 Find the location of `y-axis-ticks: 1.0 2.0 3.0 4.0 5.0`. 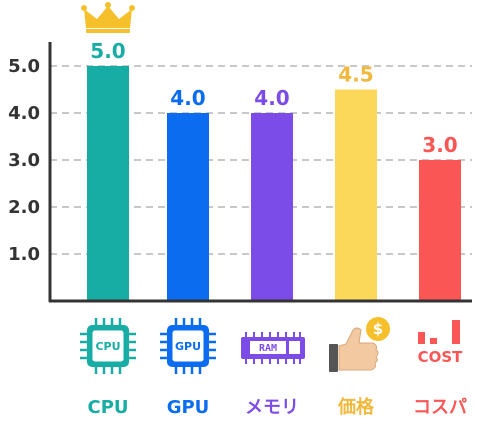

y-axis-ticks: 1.0 2.0 3.0 4.0 5.0 is located at coordinates (24, 160).